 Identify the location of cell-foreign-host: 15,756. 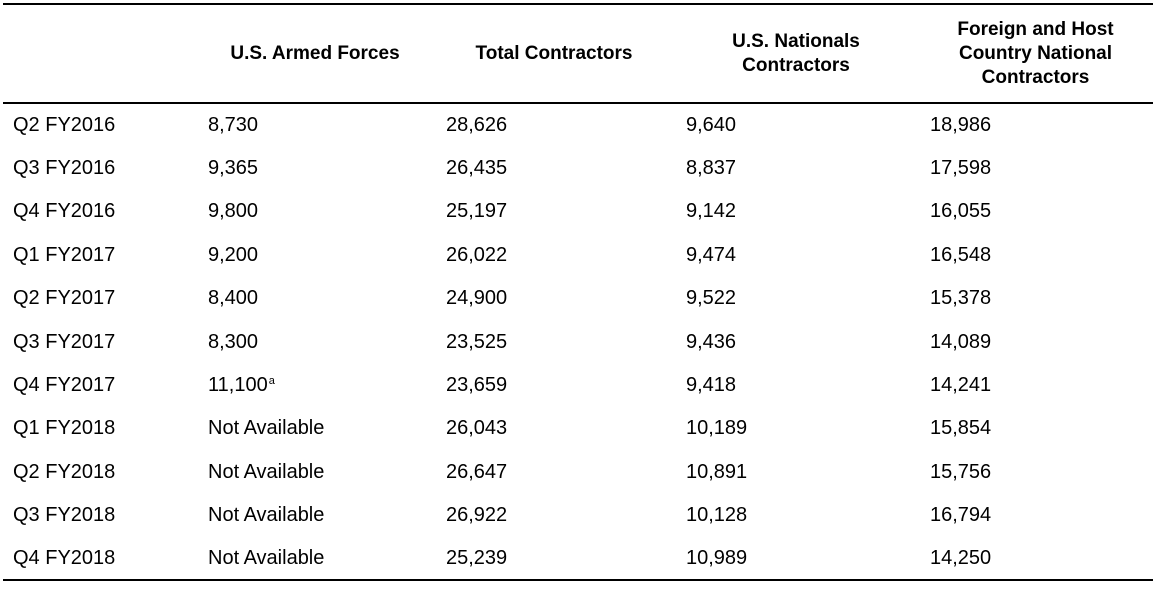
(961, 471).